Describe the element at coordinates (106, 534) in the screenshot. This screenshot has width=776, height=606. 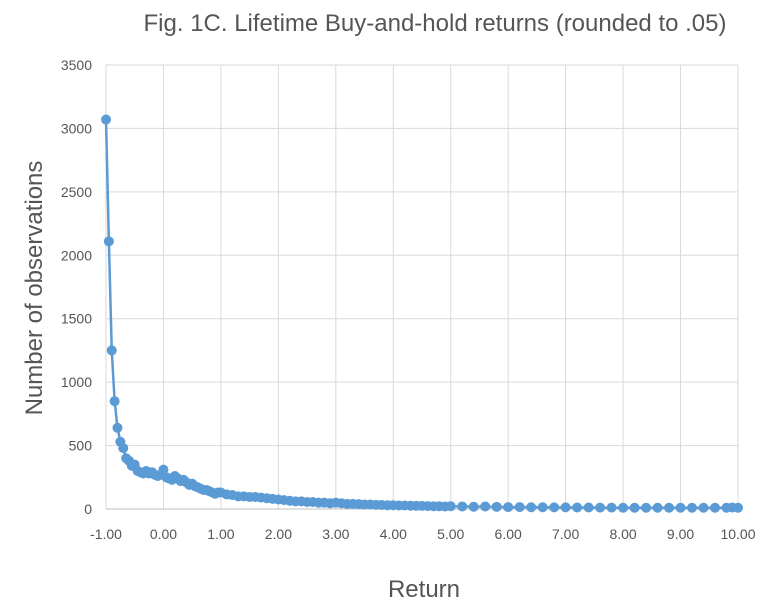
I see `x-tick-label: -1.00` at that location.